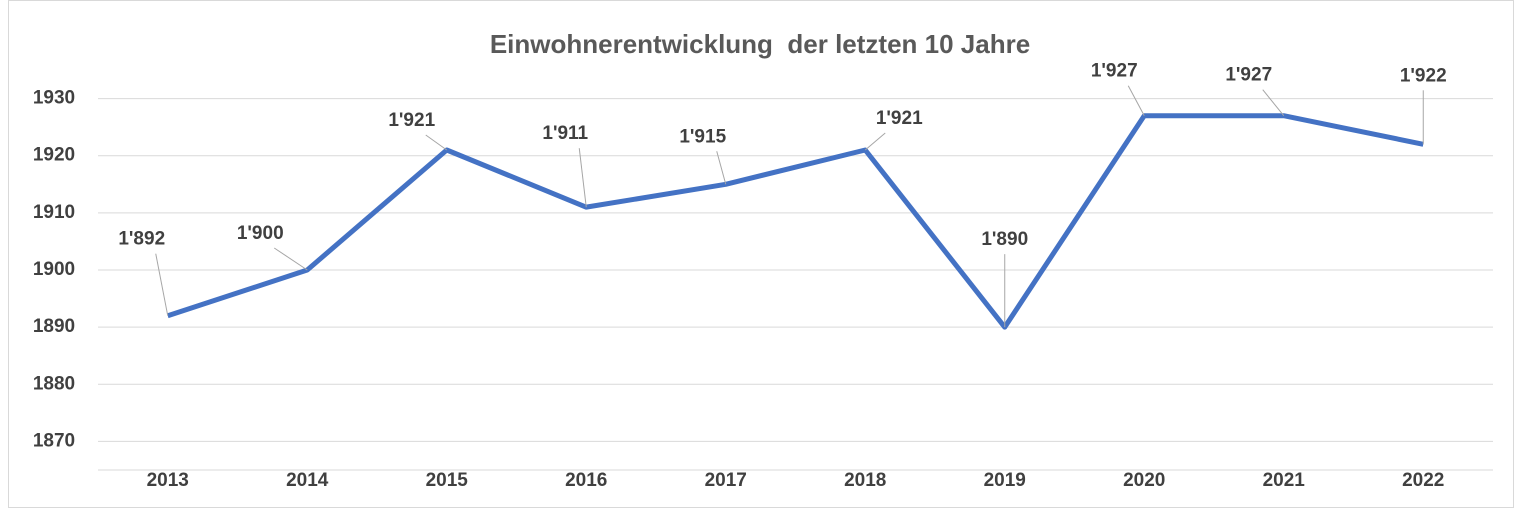 The height and width of the screenshot is (509, 1521). What do you see at coordinates (565, 133) in the screenshot?
I see `data-label: 1'911` at bounding box center [565, 133].